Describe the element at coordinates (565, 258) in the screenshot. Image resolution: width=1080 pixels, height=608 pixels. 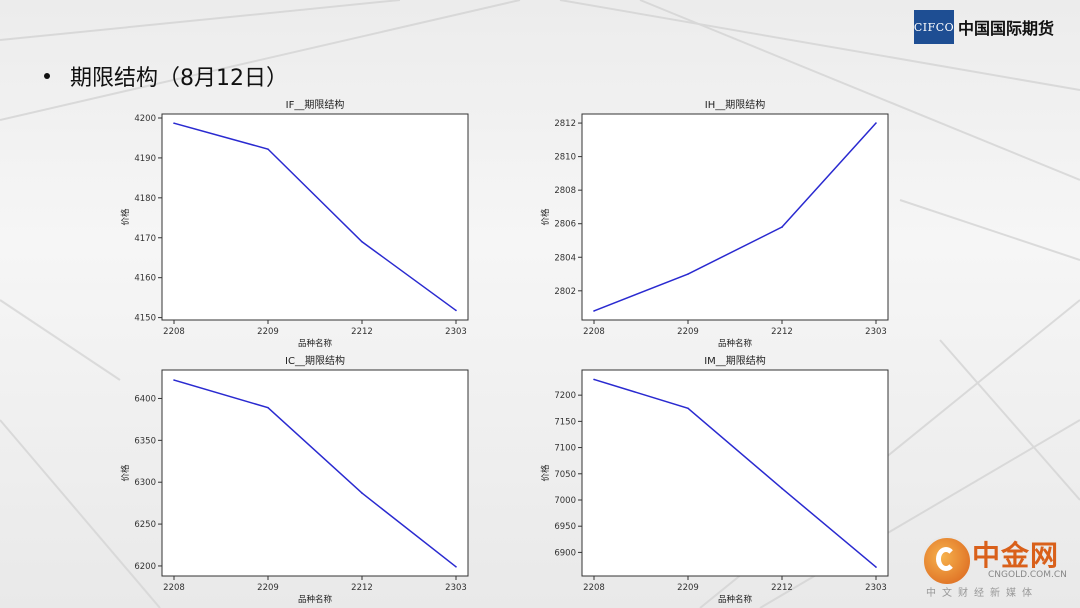
I see `y-tick-label: 2804` at that location.